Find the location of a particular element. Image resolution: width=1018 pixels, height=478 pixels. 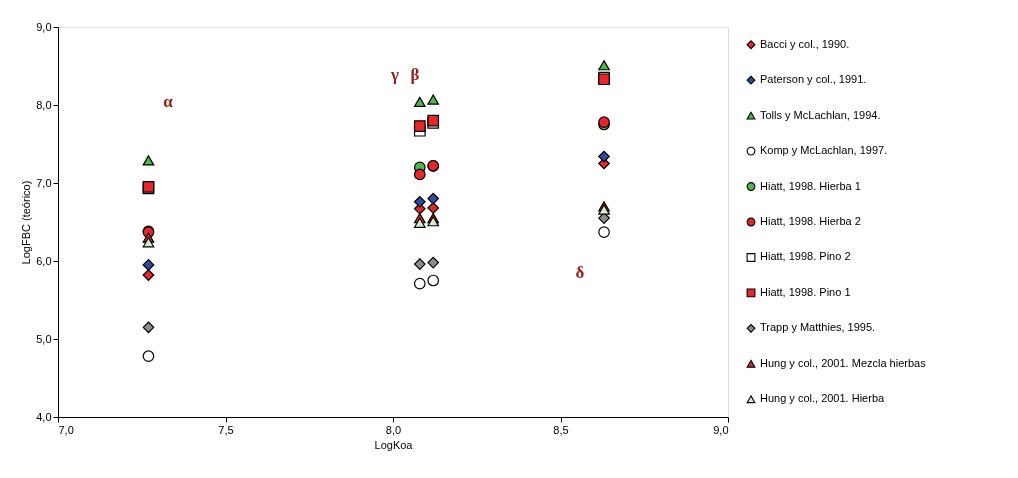

y-tick-label: 7,0 is located at coordinates (44, 182).